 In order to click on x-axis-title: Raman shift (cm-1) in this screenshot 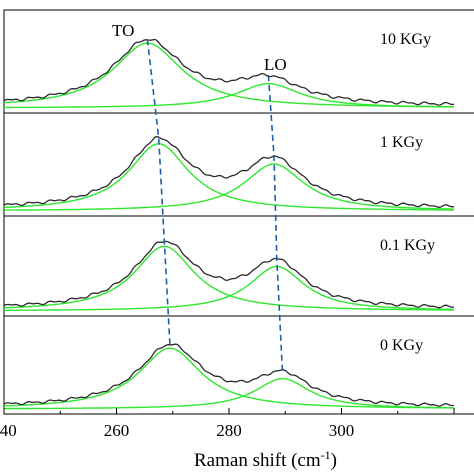, I will do `click(265, 459)`.